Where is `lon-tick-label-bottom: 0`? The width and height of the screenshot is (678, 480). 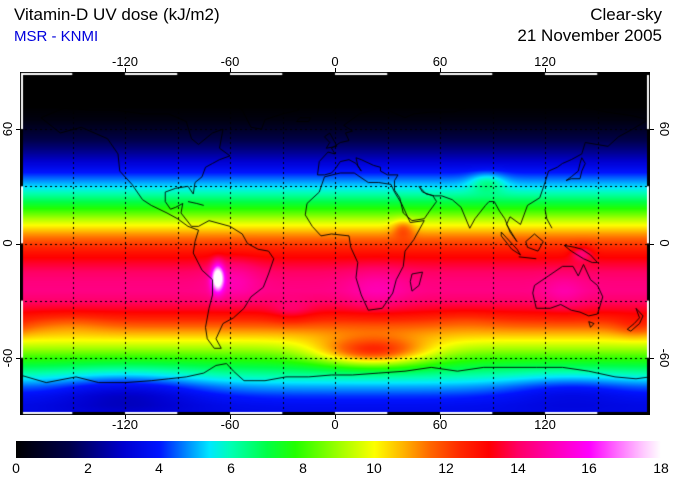
lon-tick-label-bottom: 0 is located at coordinates (335, 424).